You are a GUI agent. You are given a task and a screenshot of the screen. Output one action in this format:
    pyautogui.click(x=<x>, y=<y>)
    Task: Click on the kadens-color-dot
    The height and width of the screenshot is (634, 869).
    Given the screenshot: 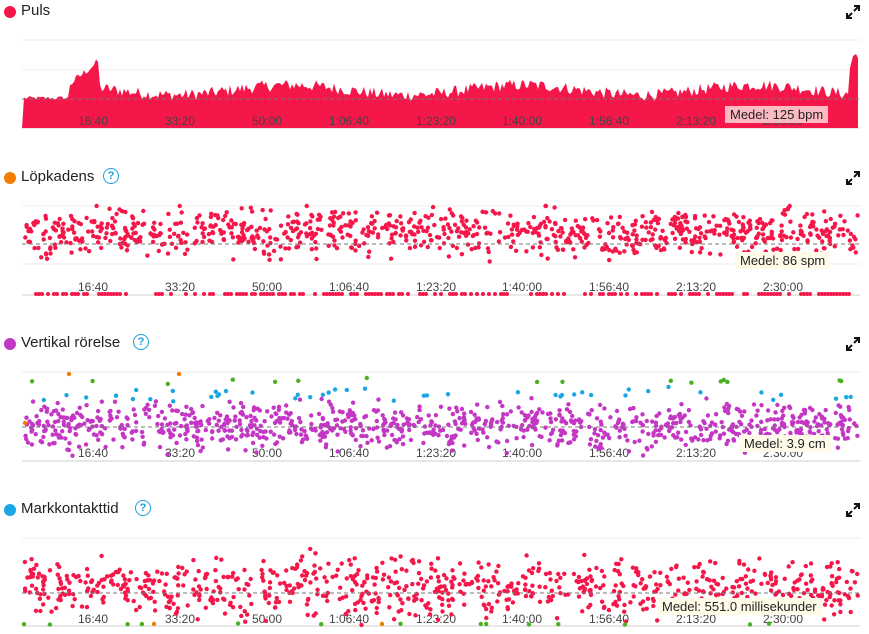 What is the action you would take?
    pyautogui.click(x=10, y=178)
    